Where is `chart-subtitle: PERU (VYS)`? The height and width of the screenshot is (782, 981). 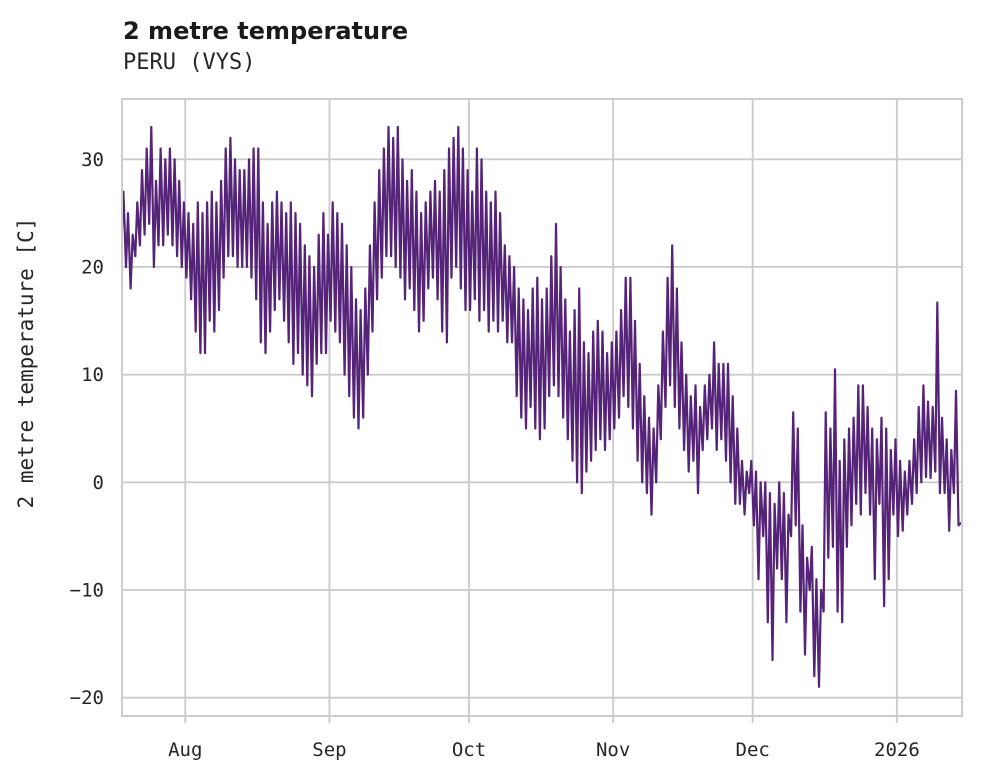
chart-subtitle: PERU (VYS) is located at coordinates (189, 62).